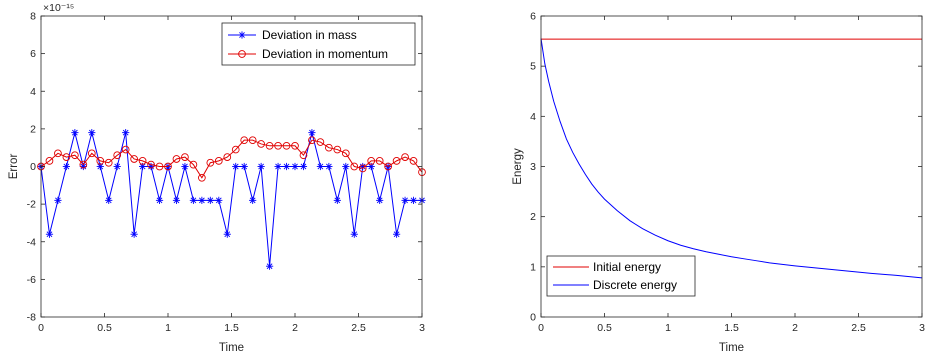  Describe the element at coordinates (58, 8) in the screenshot. I see `error-exponent-label: ×10⁻¹⁵` at that location.